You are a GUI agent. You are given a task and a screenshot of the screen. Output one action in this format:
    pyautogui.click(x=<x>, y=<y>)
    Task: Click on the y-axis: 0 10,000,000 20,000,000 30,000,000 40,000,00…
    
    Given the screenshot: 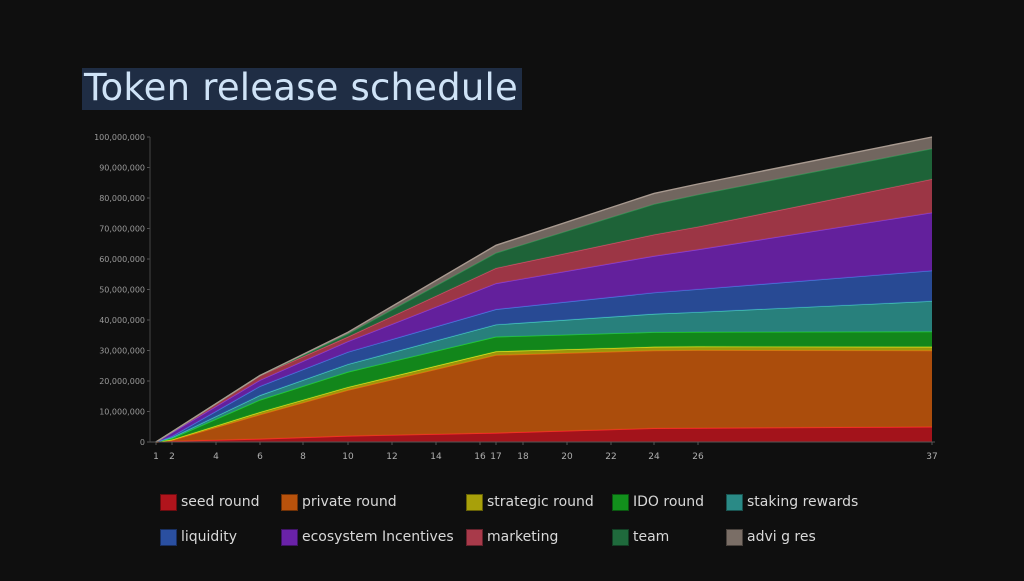 What is the action you would take?
    pyautogui.click(x=122, y=290)
    